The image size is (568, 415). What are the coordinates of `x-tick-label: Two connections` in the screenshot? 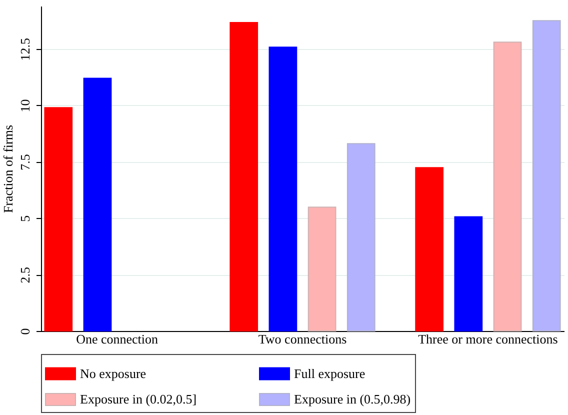 It's located at (302, 339).